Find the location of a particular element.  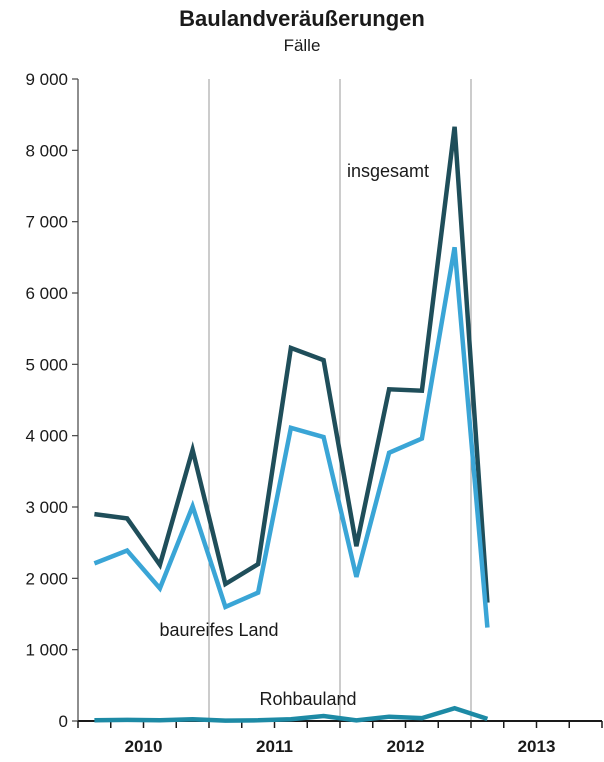

x-year-label: 2011 is located at coordinates (274, 746).